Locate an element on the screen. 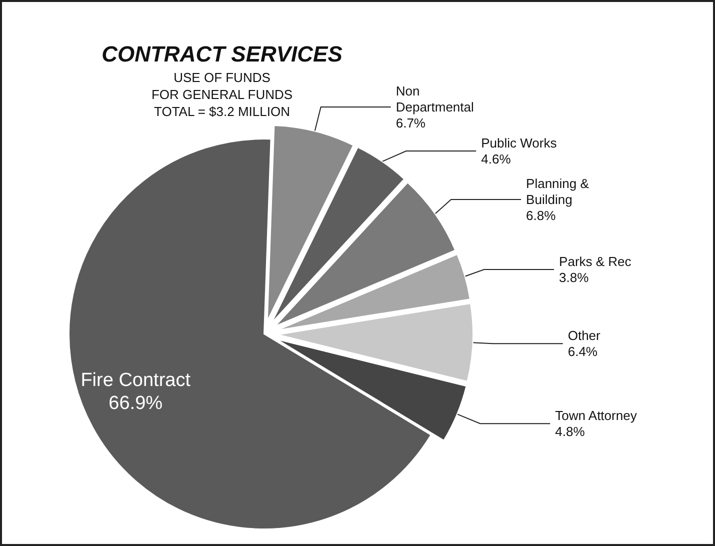  chart-subtitle: USE OF FUNDS FOR GENERAL FUNDS TOTAL = $3.2 MILLION is located at coordinates (222, 94).